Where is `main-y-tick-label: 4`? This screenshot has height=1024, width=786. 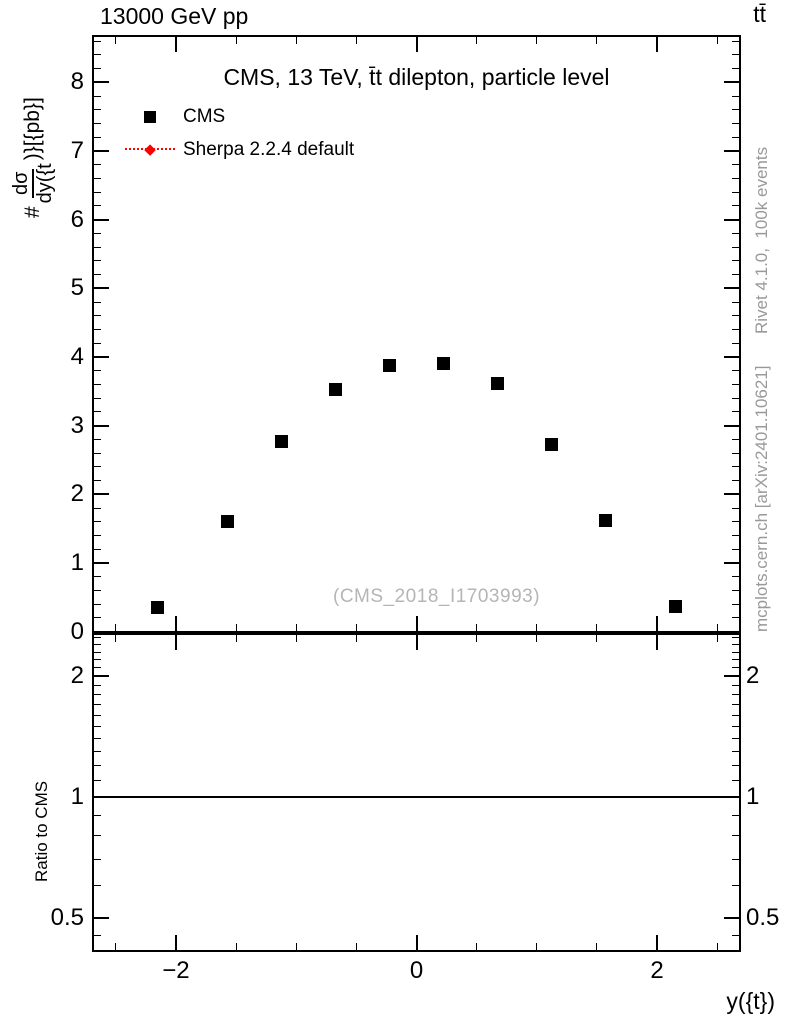
main-y-tick-label: 4 is located at coordinates (77, 356).